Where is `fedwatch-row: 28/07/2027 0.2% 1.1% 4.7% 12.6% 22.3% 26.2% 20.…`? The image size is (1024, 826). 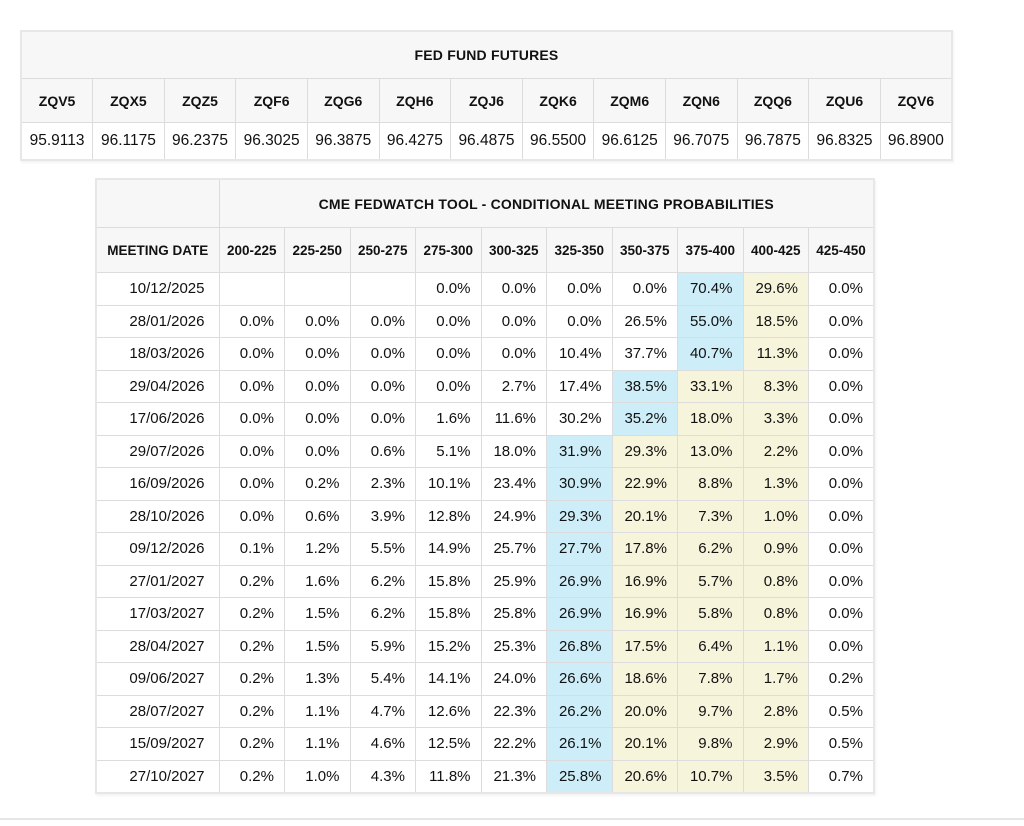 fedwatch-row: 28/07/2027 0.2% 1.1% 4.7% 12.6% 22.3% 26.2% 20.… is located at coordinates (485, 711).